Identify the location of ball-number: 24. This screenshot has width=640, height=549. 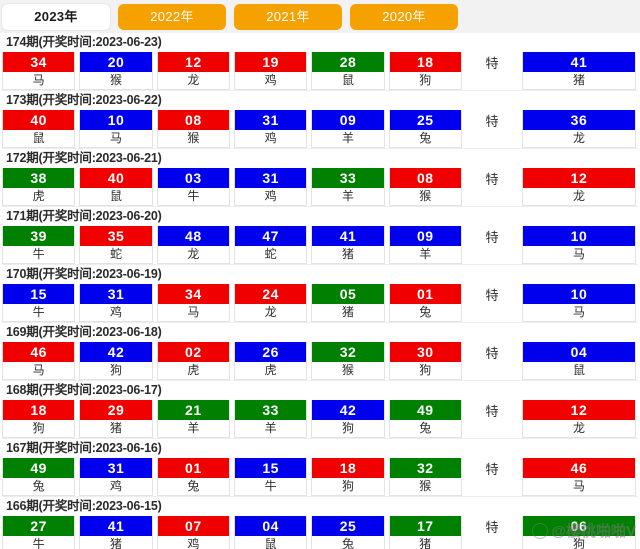
(270, 294).